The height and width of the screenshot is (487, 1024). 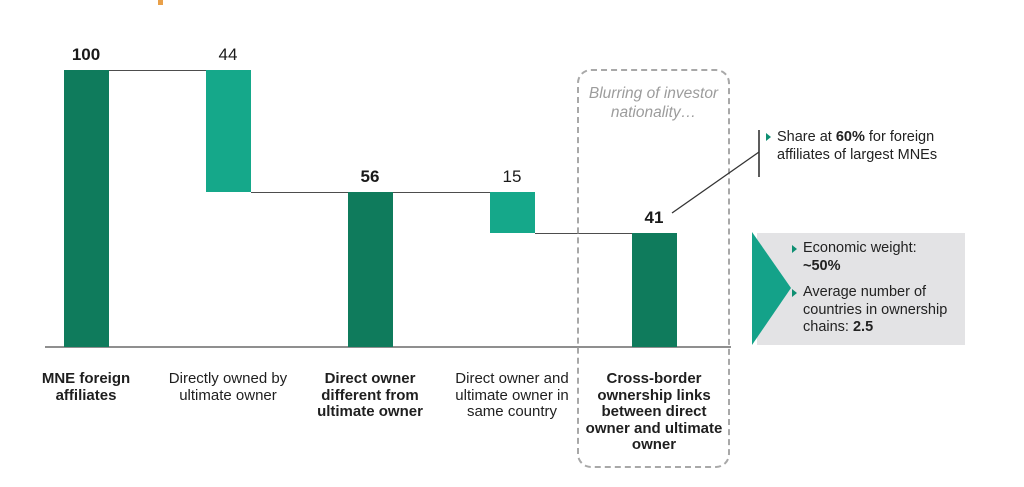 What do you see at coordinates (370, 176) in the screenshot?
I see `bar-value-label: 56` at bounding box center [370, 176].